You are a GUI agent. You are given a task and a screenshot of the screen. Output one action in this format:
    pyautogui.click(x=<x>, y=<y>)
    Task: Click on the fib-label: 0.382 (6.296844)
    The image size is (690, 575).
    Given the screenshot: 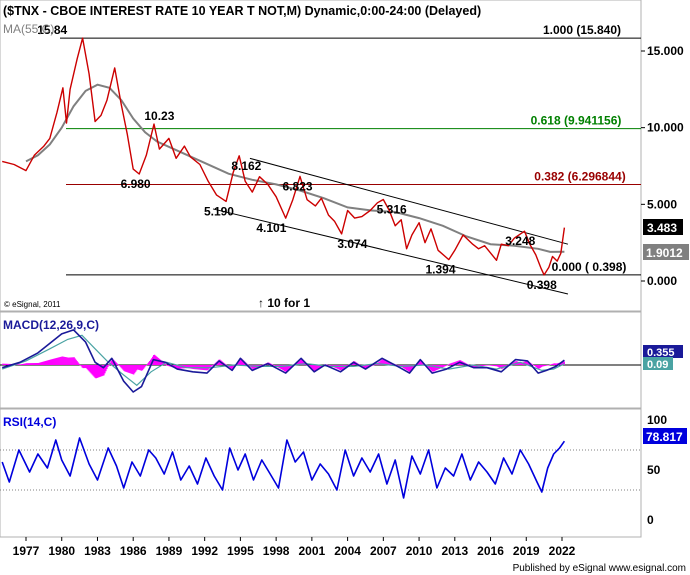 What is the action you would take?
    pyautogui.click(x=579, y=176)
    